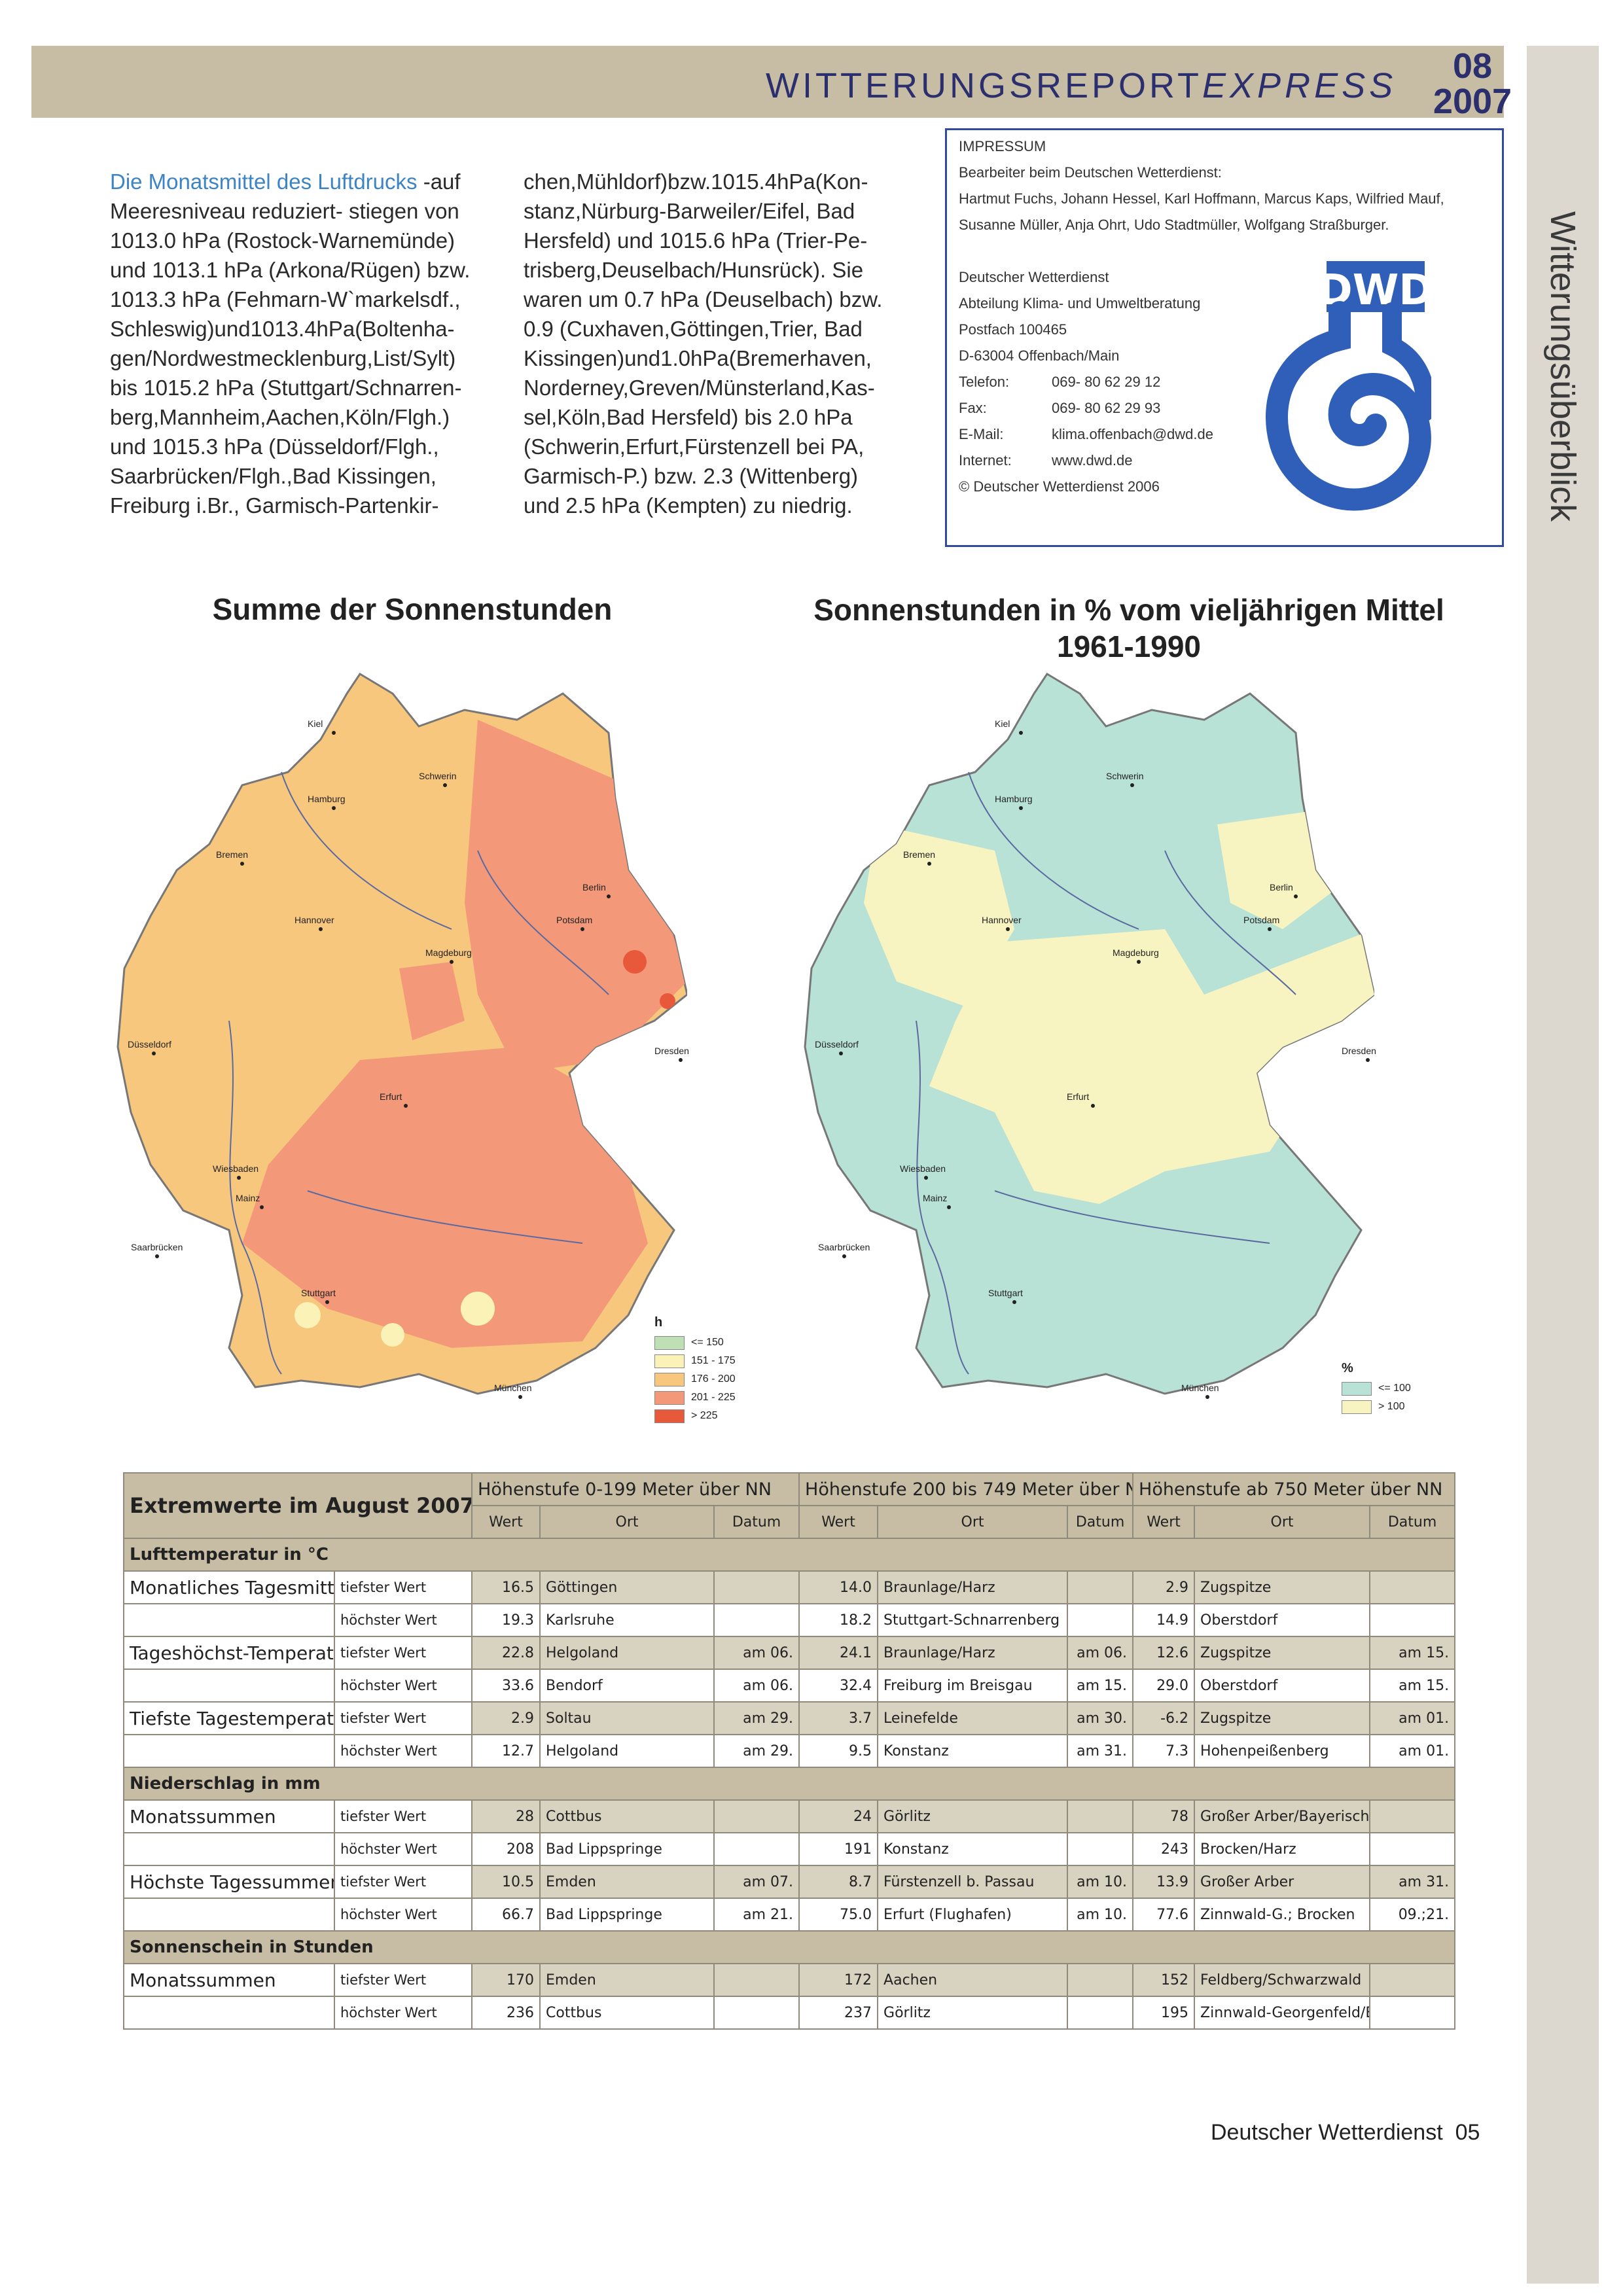 The image size is (1623, 2296). Describe the element at coordinates (229, 1751) in the screenshot. I see `parameter-name` at that location.